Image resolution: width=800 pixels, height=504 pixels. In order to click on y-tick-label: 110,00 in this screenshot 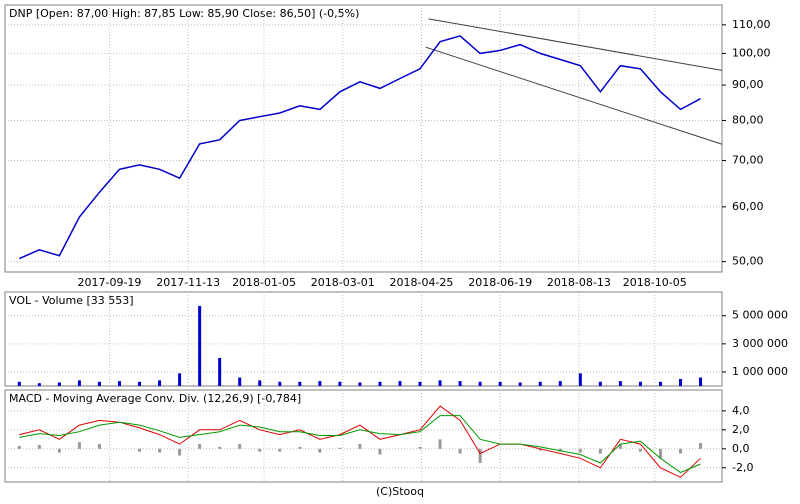, I will do `click(751, 24)`.